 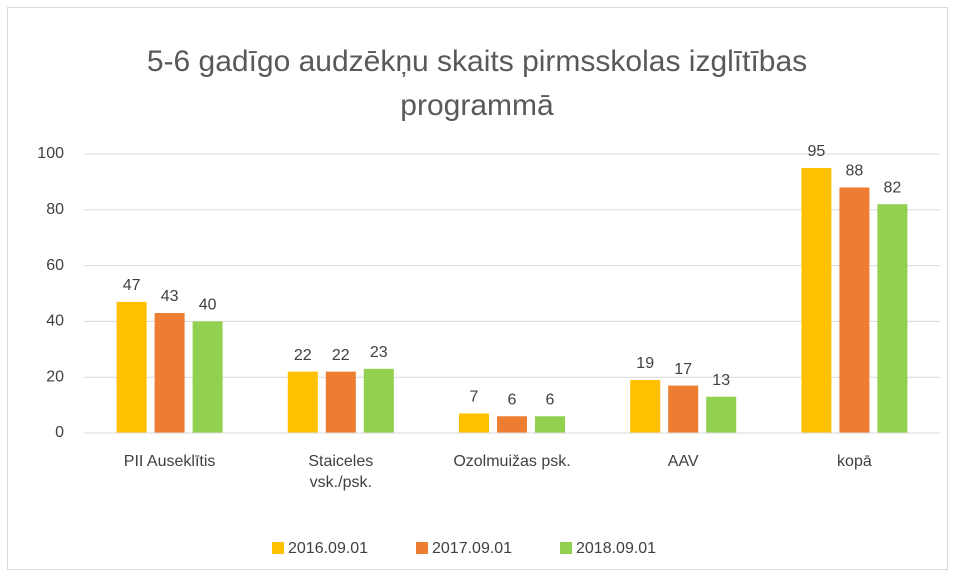 What do you see at coordinates (616, 548) in the screenshot?
I see `legend-label: 2018.09.01` at bounding box center [616, 548].